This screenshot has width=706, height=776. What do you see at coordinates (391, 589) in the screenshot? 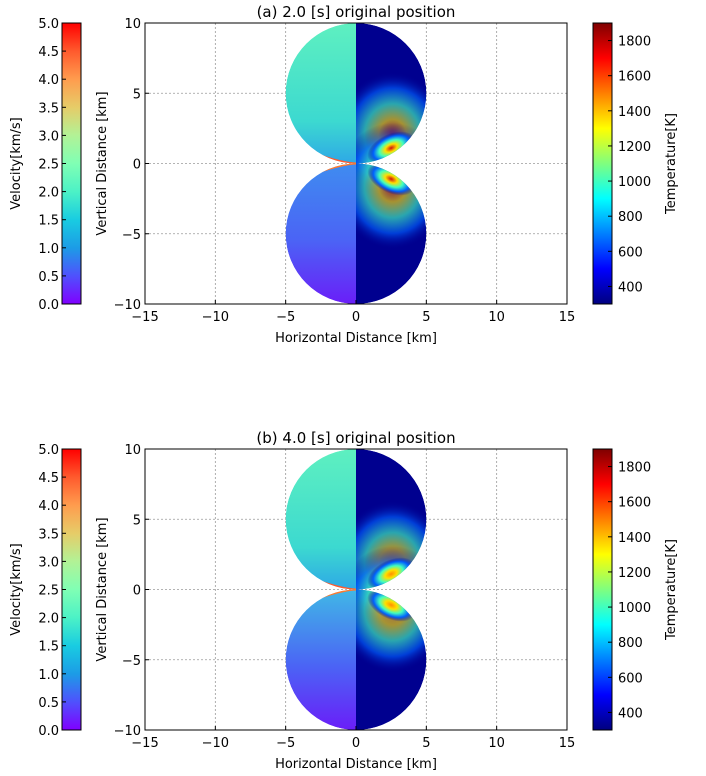
I see `temperature-field` at bounding box center [391, 589].